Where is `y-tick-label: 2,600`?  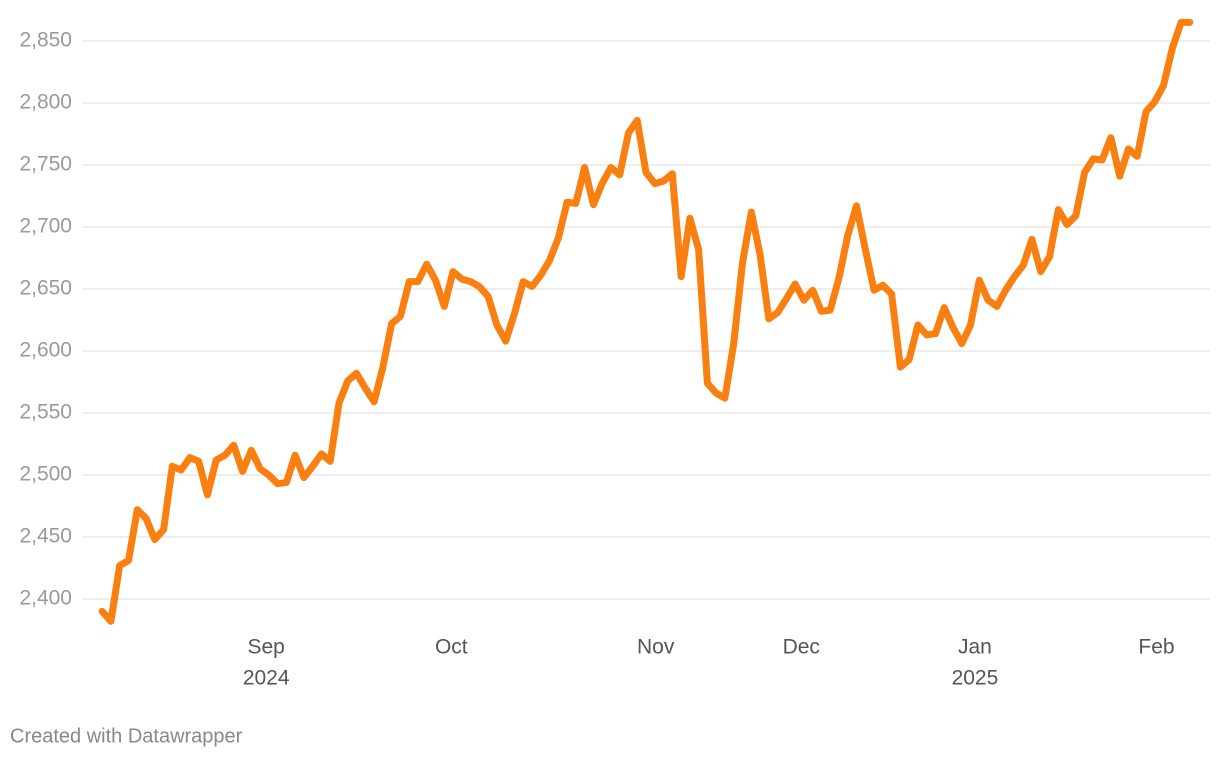 y-tick-label: 2,600 is located at coordinates (45, 350).